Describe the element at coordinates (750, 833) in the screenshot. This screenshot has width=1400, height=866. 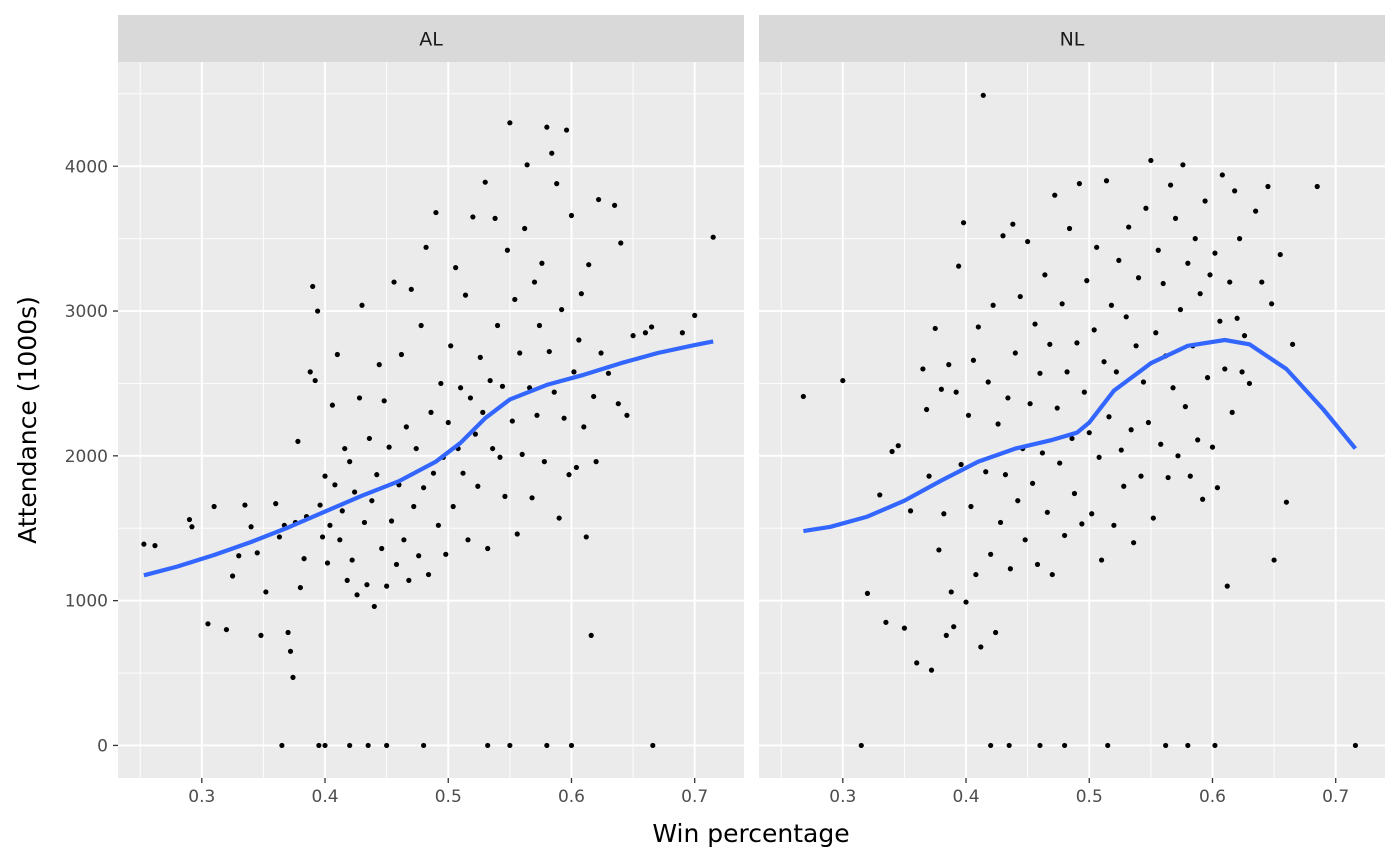
I see `x-axis-title: Win percentage` at that location.